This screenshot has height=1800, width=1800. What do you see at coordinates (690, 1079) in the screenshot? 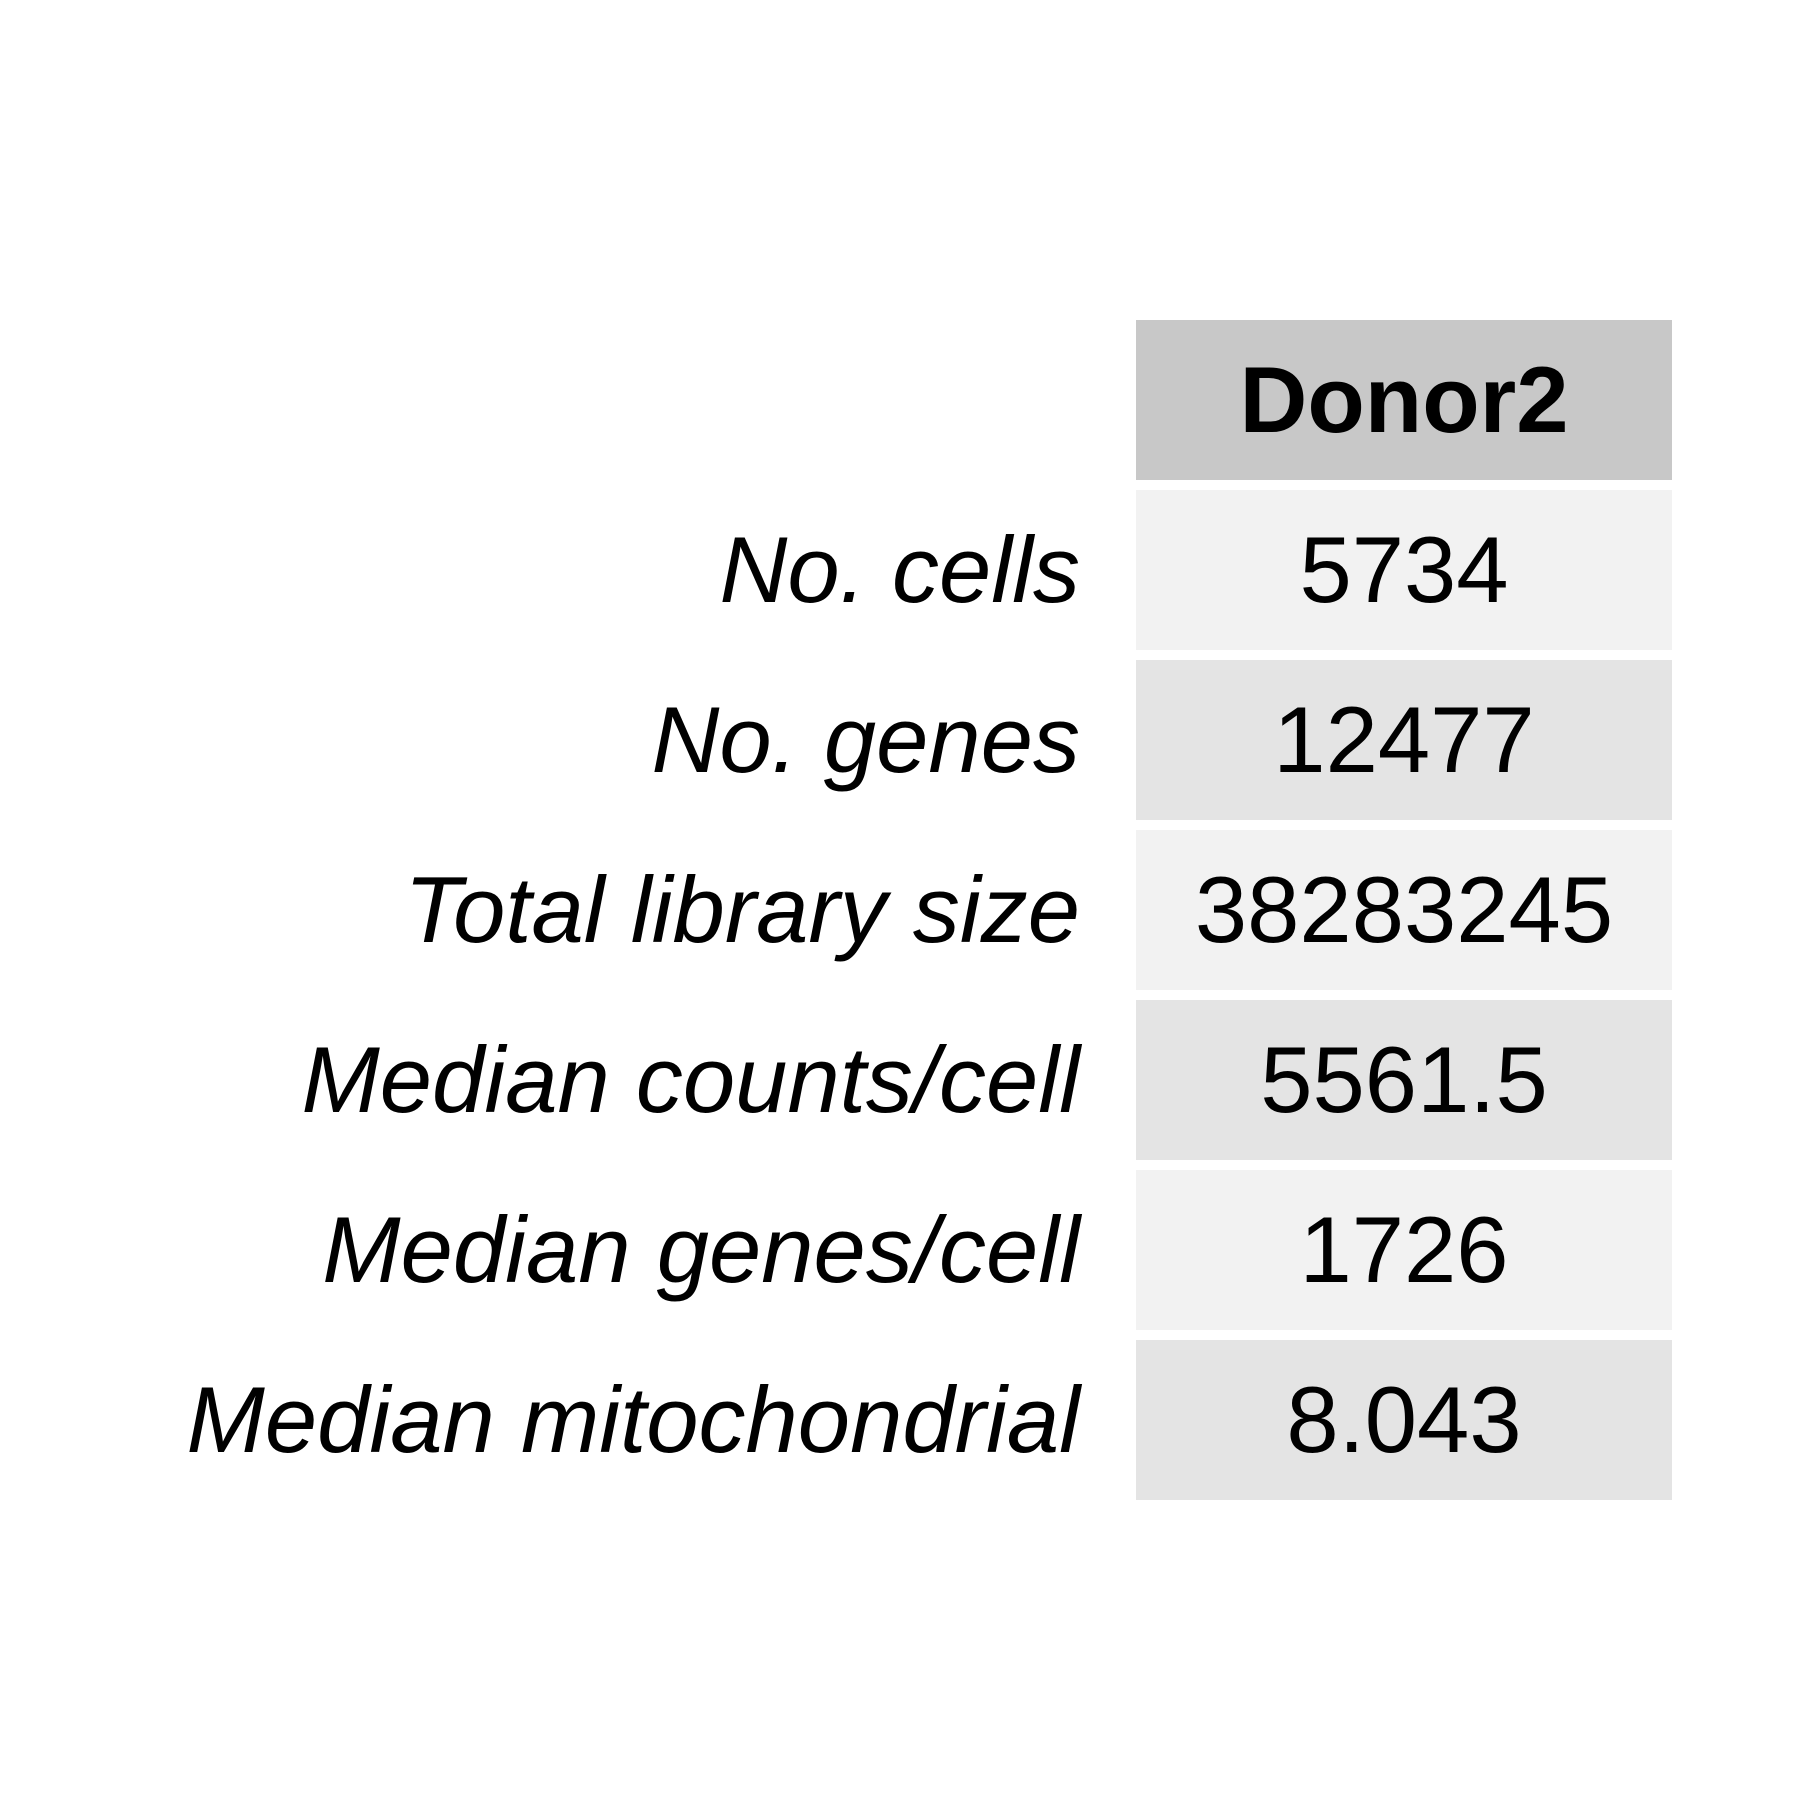
I see `row-label: Median counts/cell` at bounding box center [690, 1079].